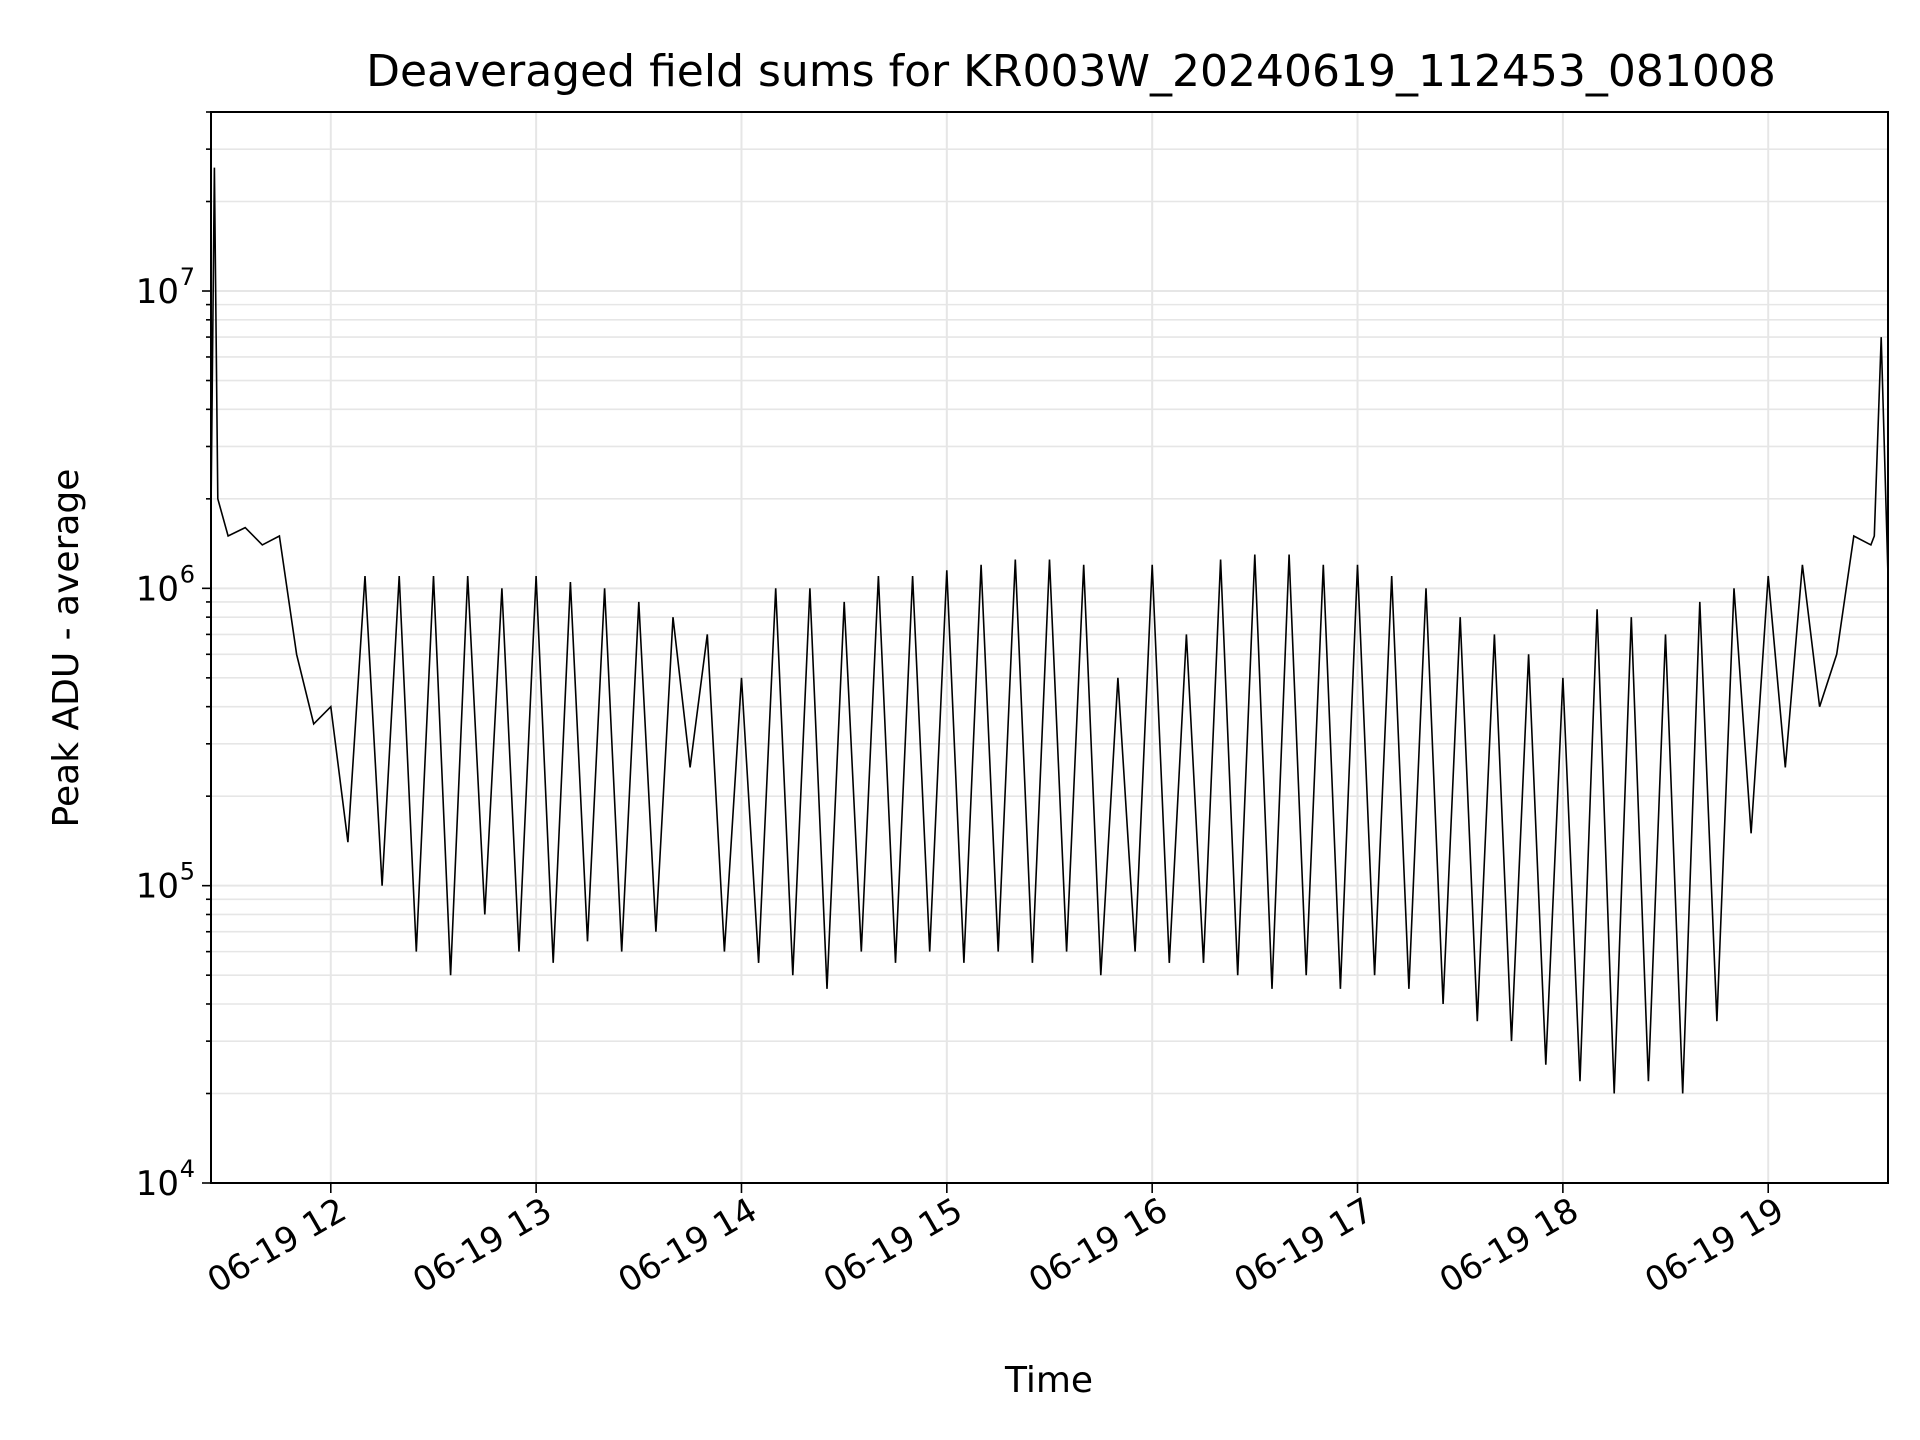 Image resolution: width=1920 pixels, height=1440 pixels. I want to click on y-axis-label: Peak ADU - average, so click(66, 648).